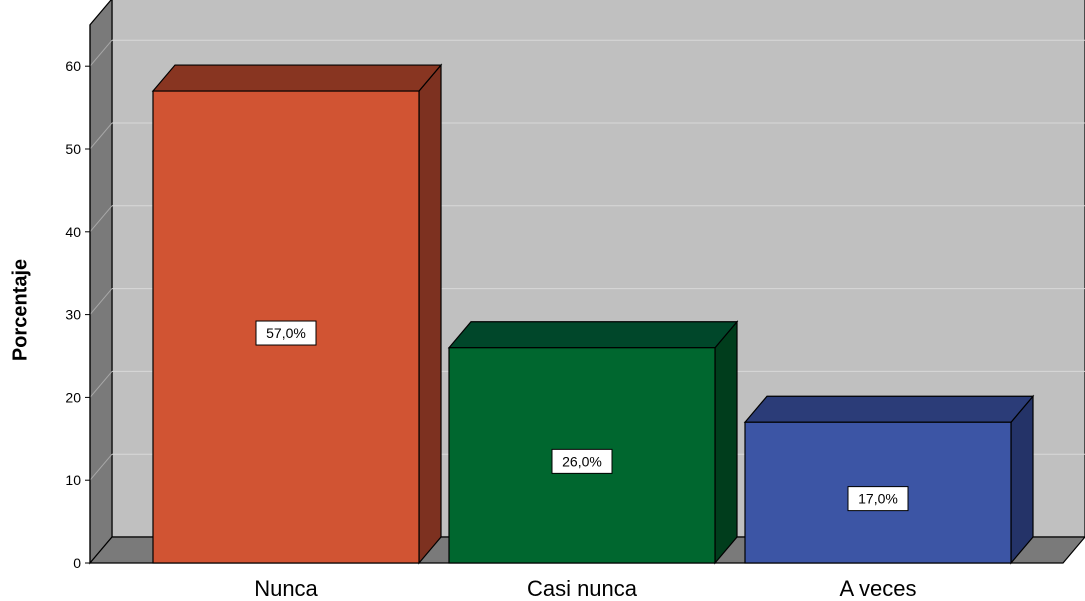  I want to click on y-tick-label: 50, so click(73, 149).